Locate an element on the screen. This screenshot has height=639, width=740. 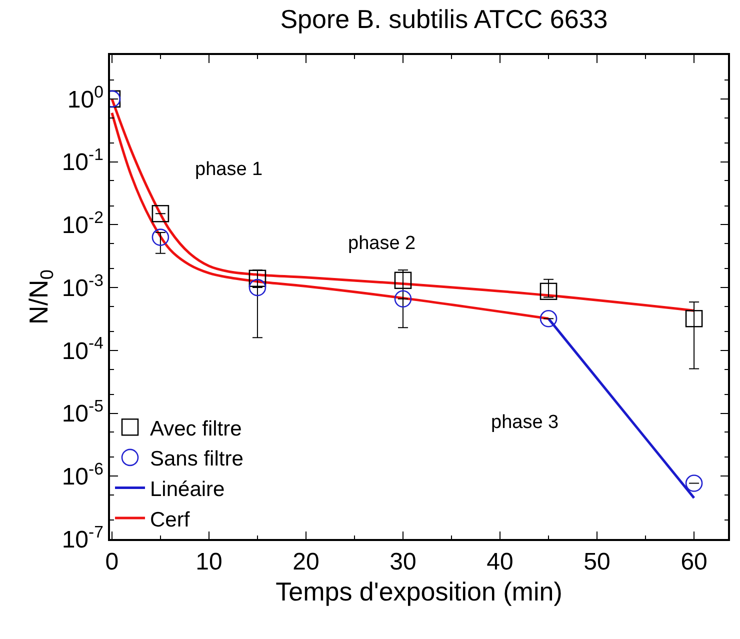
x-tick-label: 50 is located at coordinates (597, 562).